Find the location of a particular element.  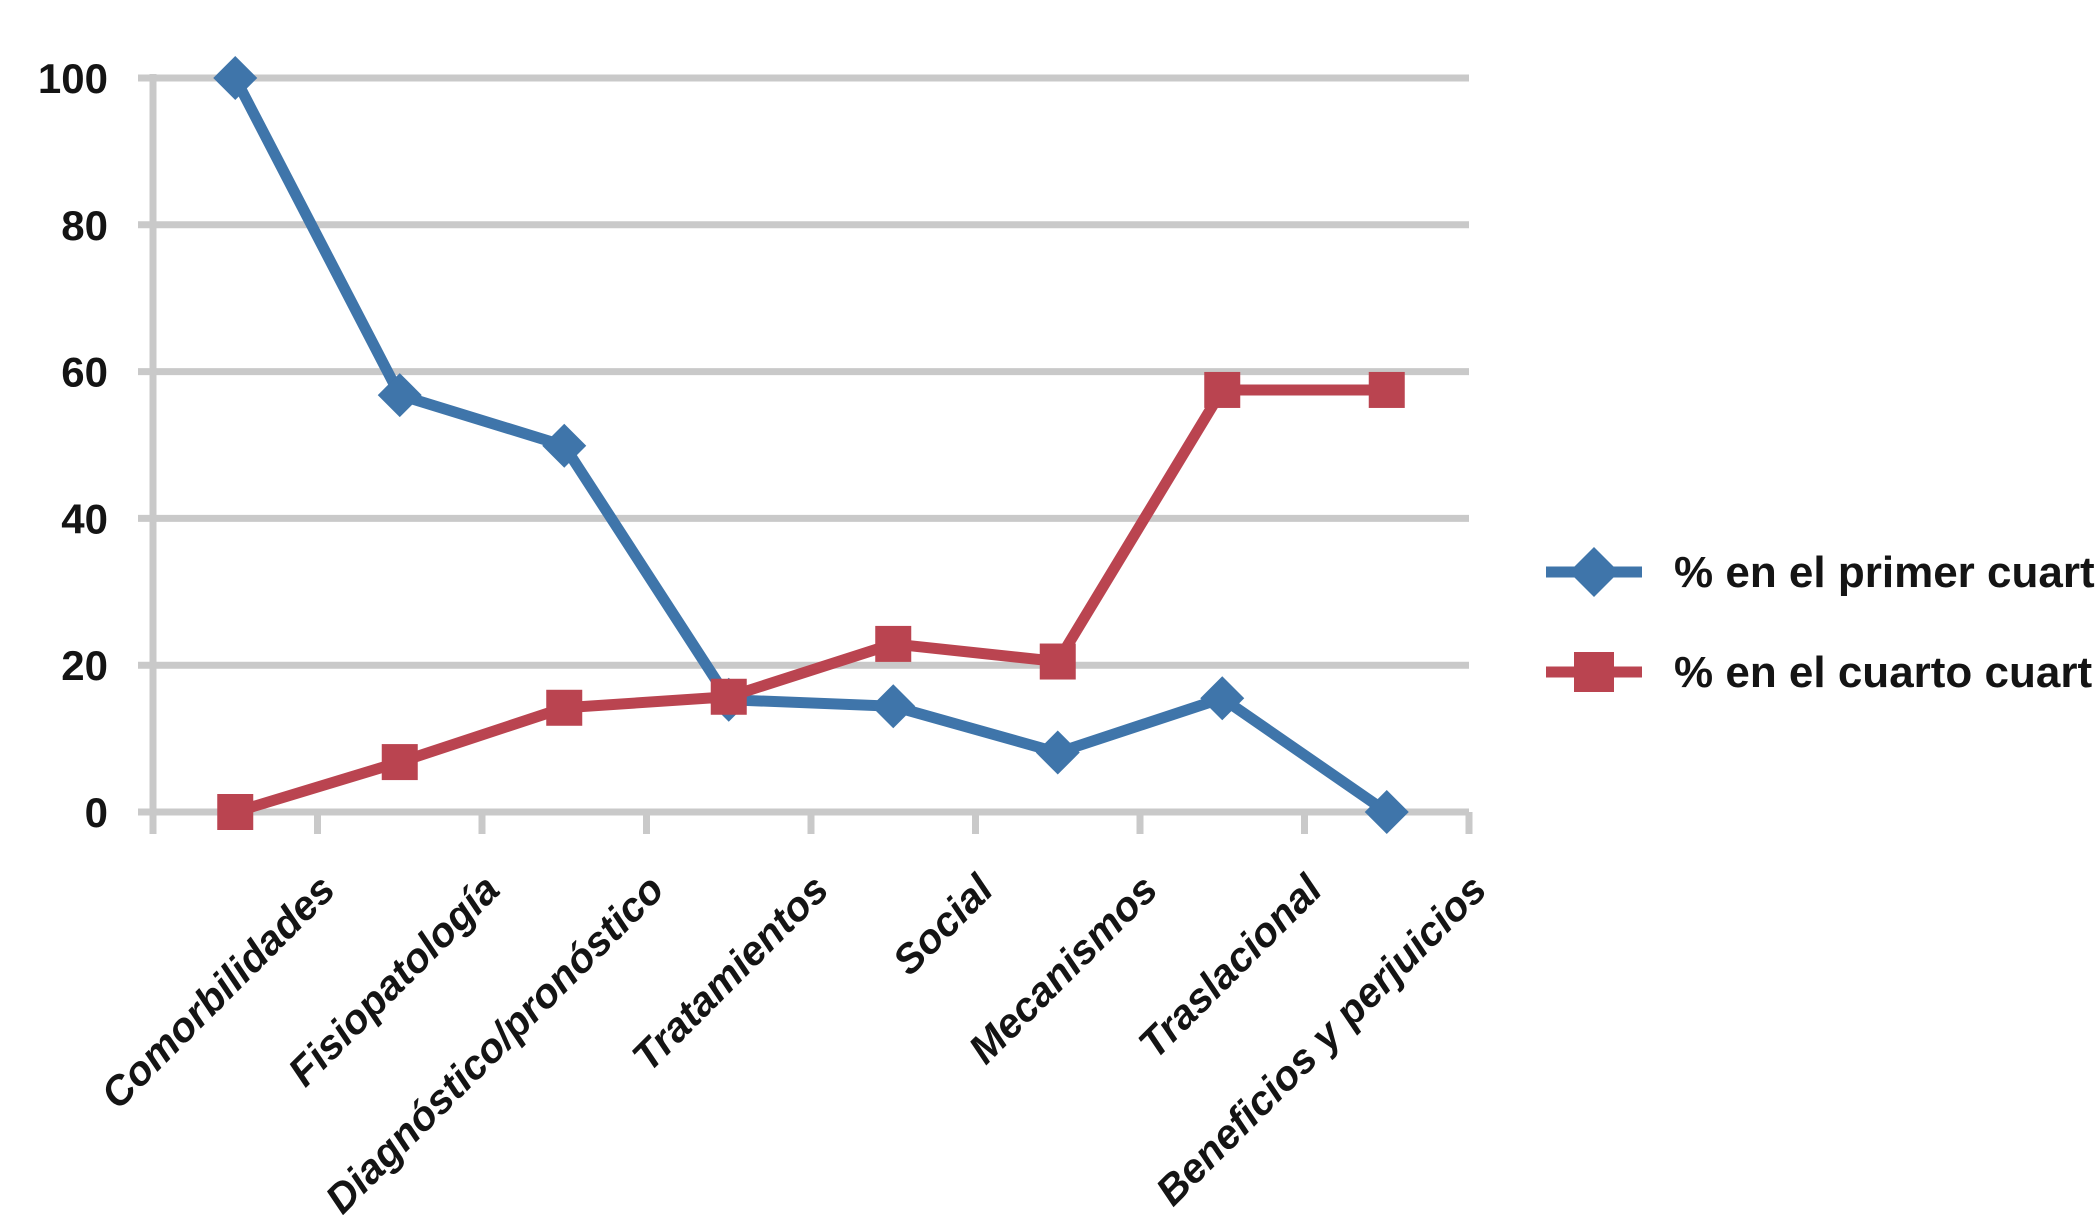

y-axis-tick-label: 0 is located at coordinates (96, 812).